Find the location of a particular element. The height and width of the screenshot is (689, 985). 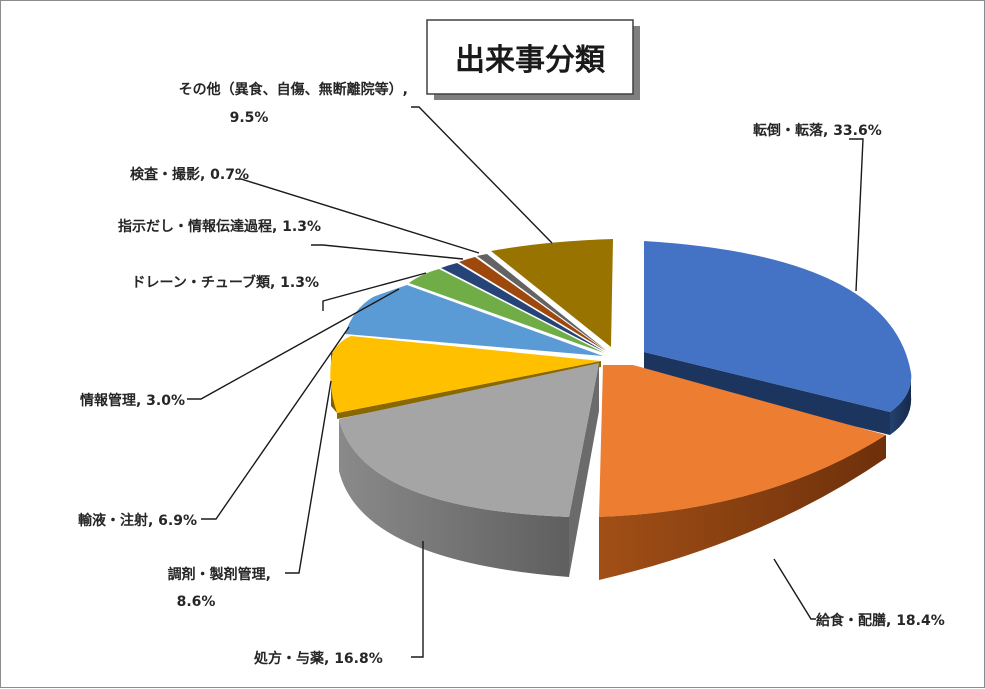

chart-title: 出来事分類 is located at coordinates (530, 60).